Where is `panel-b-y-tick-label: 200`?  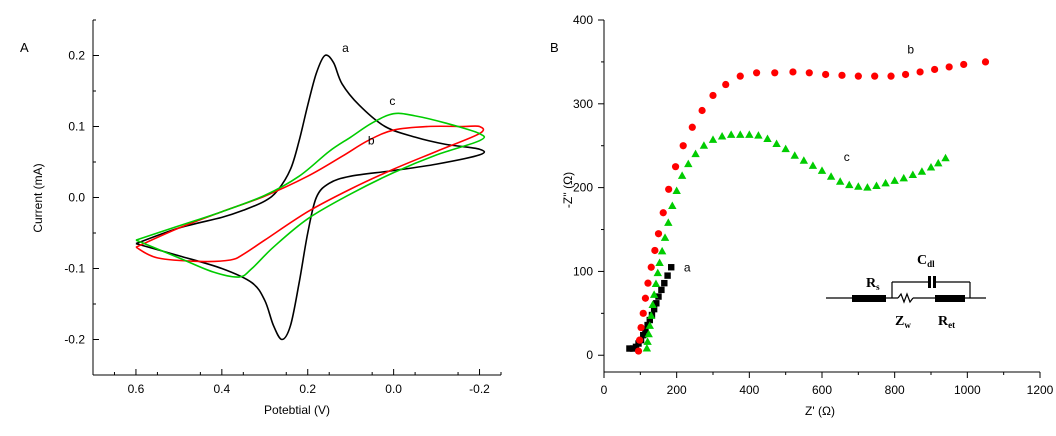
panel-b-y-tick-label: 200 is located at coordinates (583, 188).